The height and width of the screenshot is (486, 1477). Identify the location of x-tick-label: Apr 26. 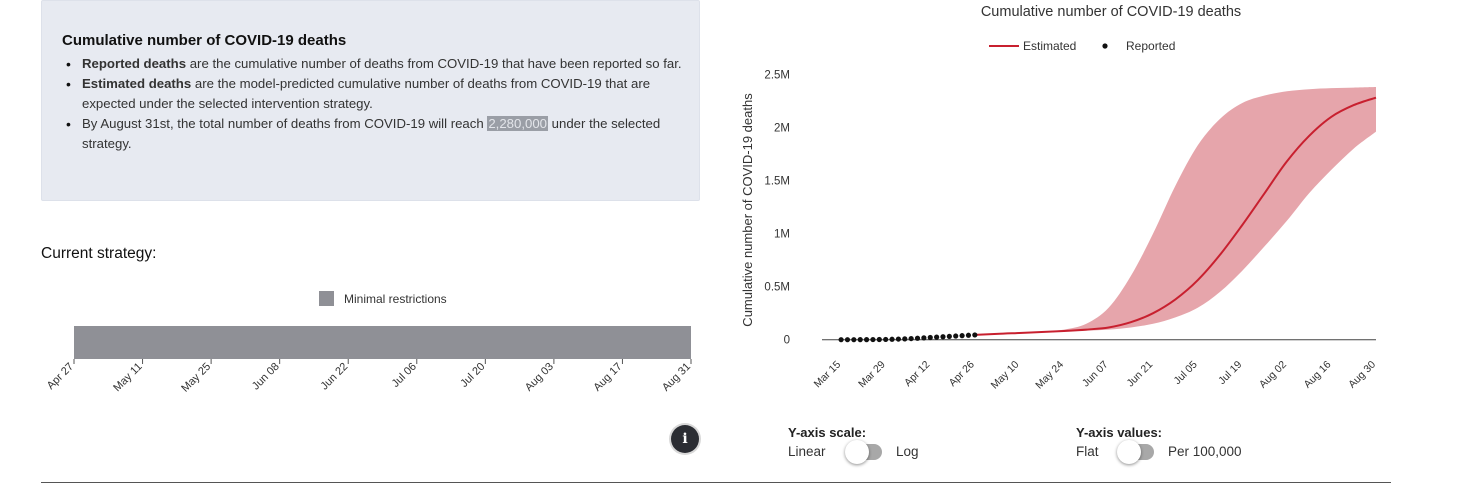
(962, 374).